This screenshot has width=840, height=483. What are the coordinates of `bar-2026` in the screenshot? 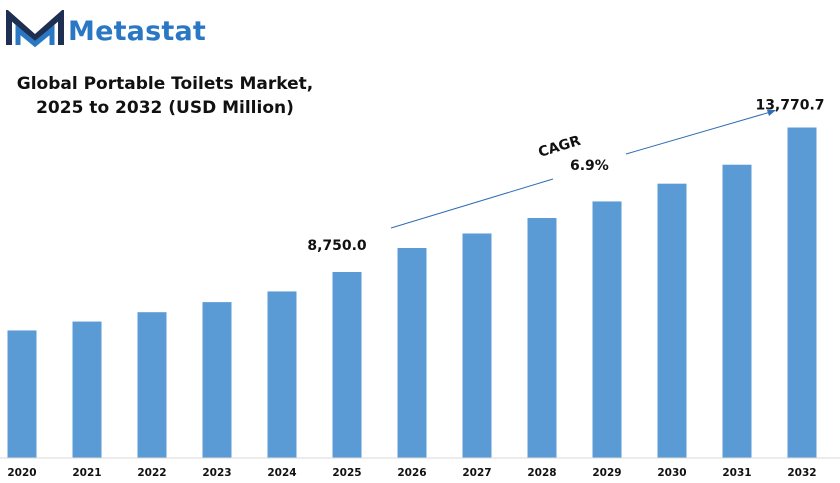 It's located at (412, 353).